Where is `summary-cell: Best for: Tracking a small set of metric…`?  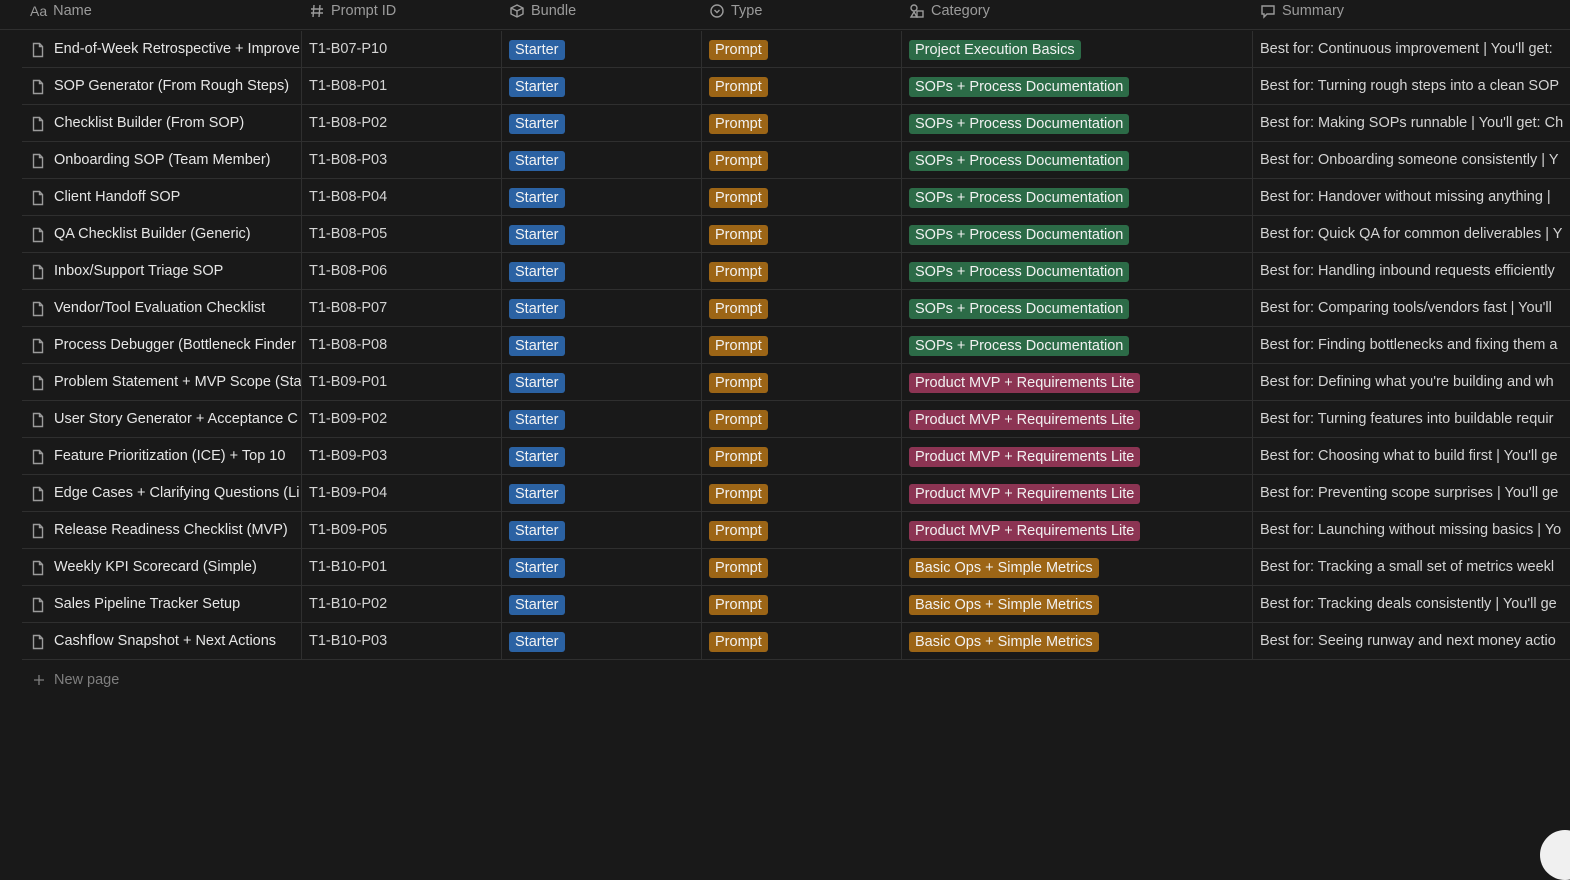 summary-cell: Best for: Tracking a small set of metric… is located at coordinates (1415, 567).